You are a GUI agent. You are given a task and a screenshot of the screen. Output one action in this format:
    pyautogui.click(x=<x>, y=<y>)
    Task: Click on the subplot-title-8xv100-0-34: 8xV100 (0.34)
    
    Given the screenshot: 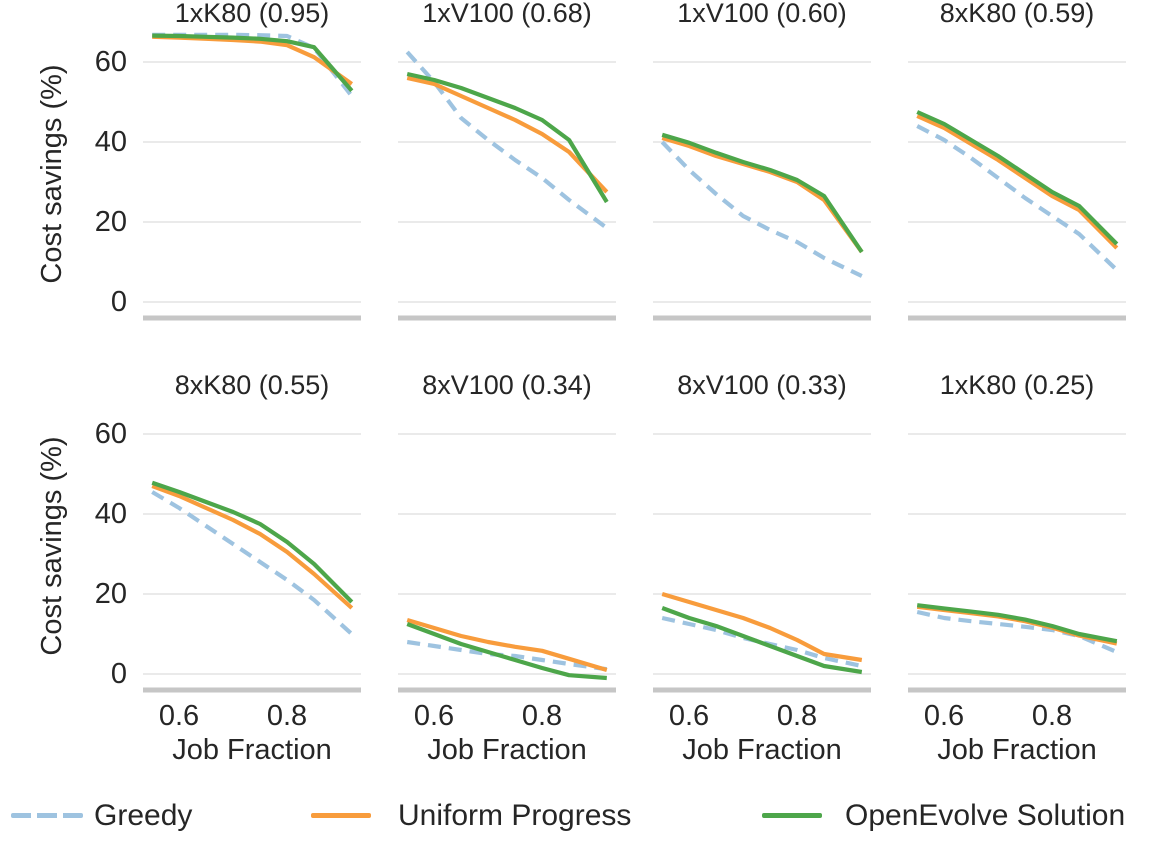 What is the action you would take?
    pyautogui.click(x=507, y=385)
    